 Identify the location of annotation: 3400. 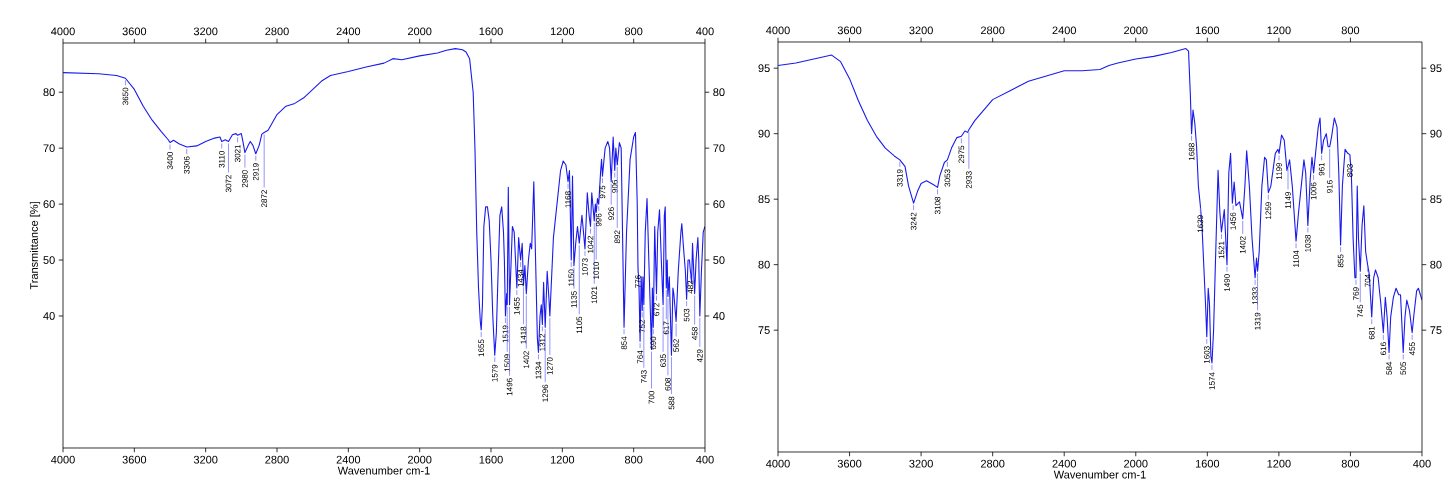
(170, 161).